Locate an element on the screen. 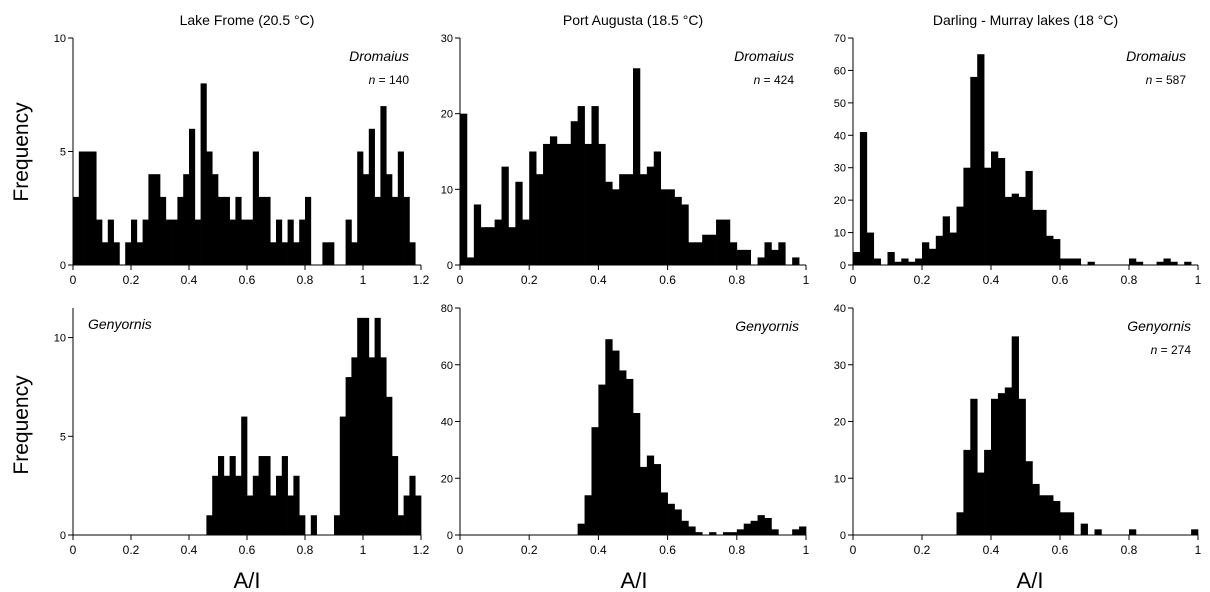 The height and width of the screenshot is (592, 1210). sample-size-label: n = 274 is located at coordinates (1171, 350).